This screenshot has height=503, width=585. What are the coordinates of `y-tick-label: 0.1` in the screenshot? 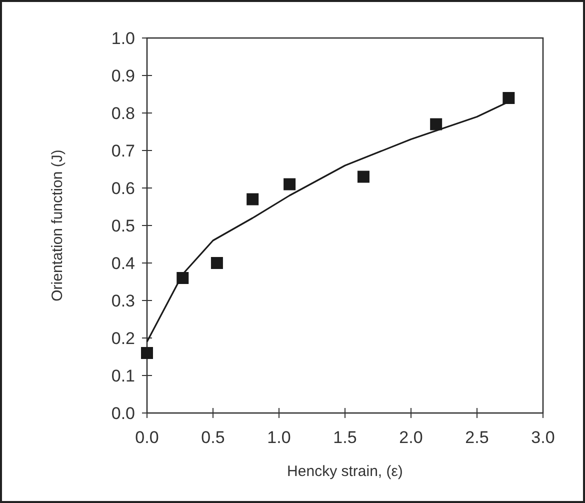 It's located at (123, 376).